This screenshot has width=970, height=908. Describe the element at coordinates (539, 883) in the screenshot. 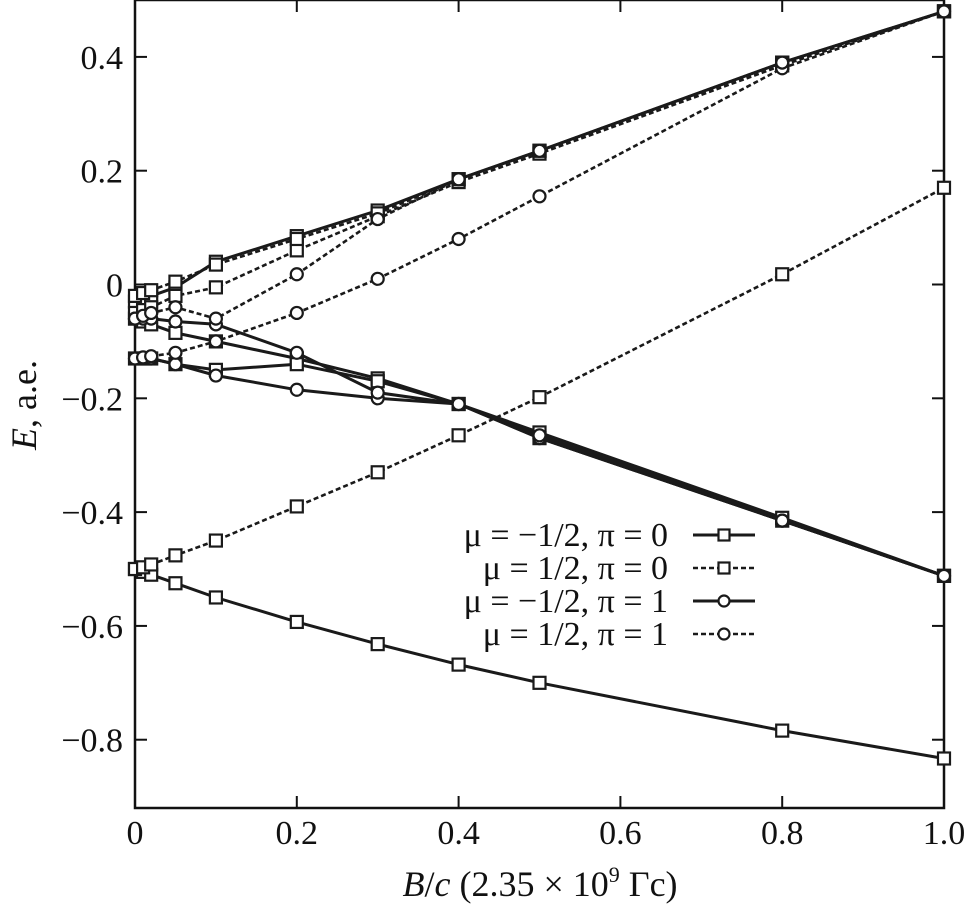

I see `x-axis-title: B/c (2.35 × 109 Гс)` at that location.